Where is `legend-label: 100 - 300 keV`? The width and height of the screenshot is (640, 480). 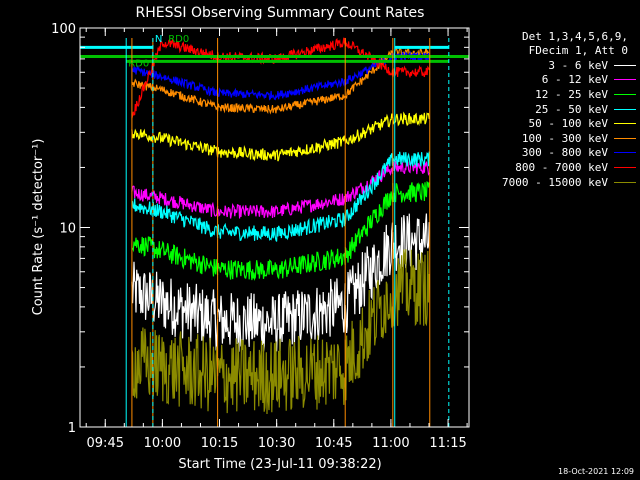
legend-label: 100 - 300 keV is located at coordinates (564, 138).